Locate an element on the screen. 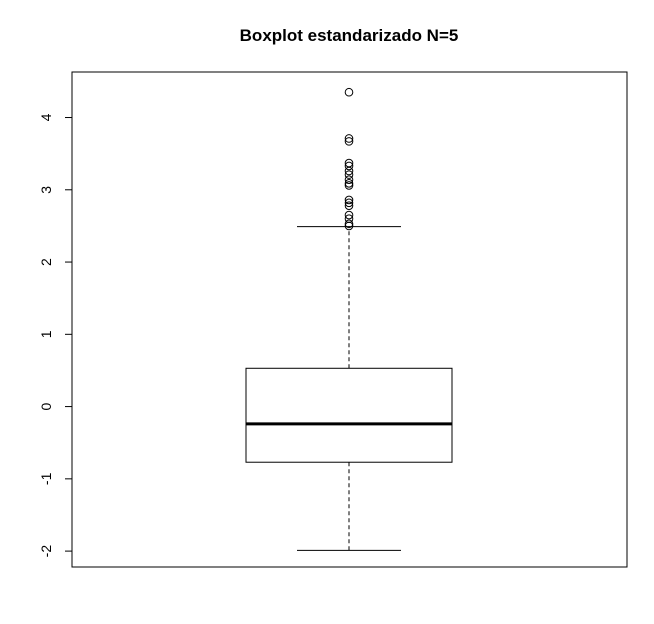  y-tick-label: 3 is located at coordinates (46, 190).